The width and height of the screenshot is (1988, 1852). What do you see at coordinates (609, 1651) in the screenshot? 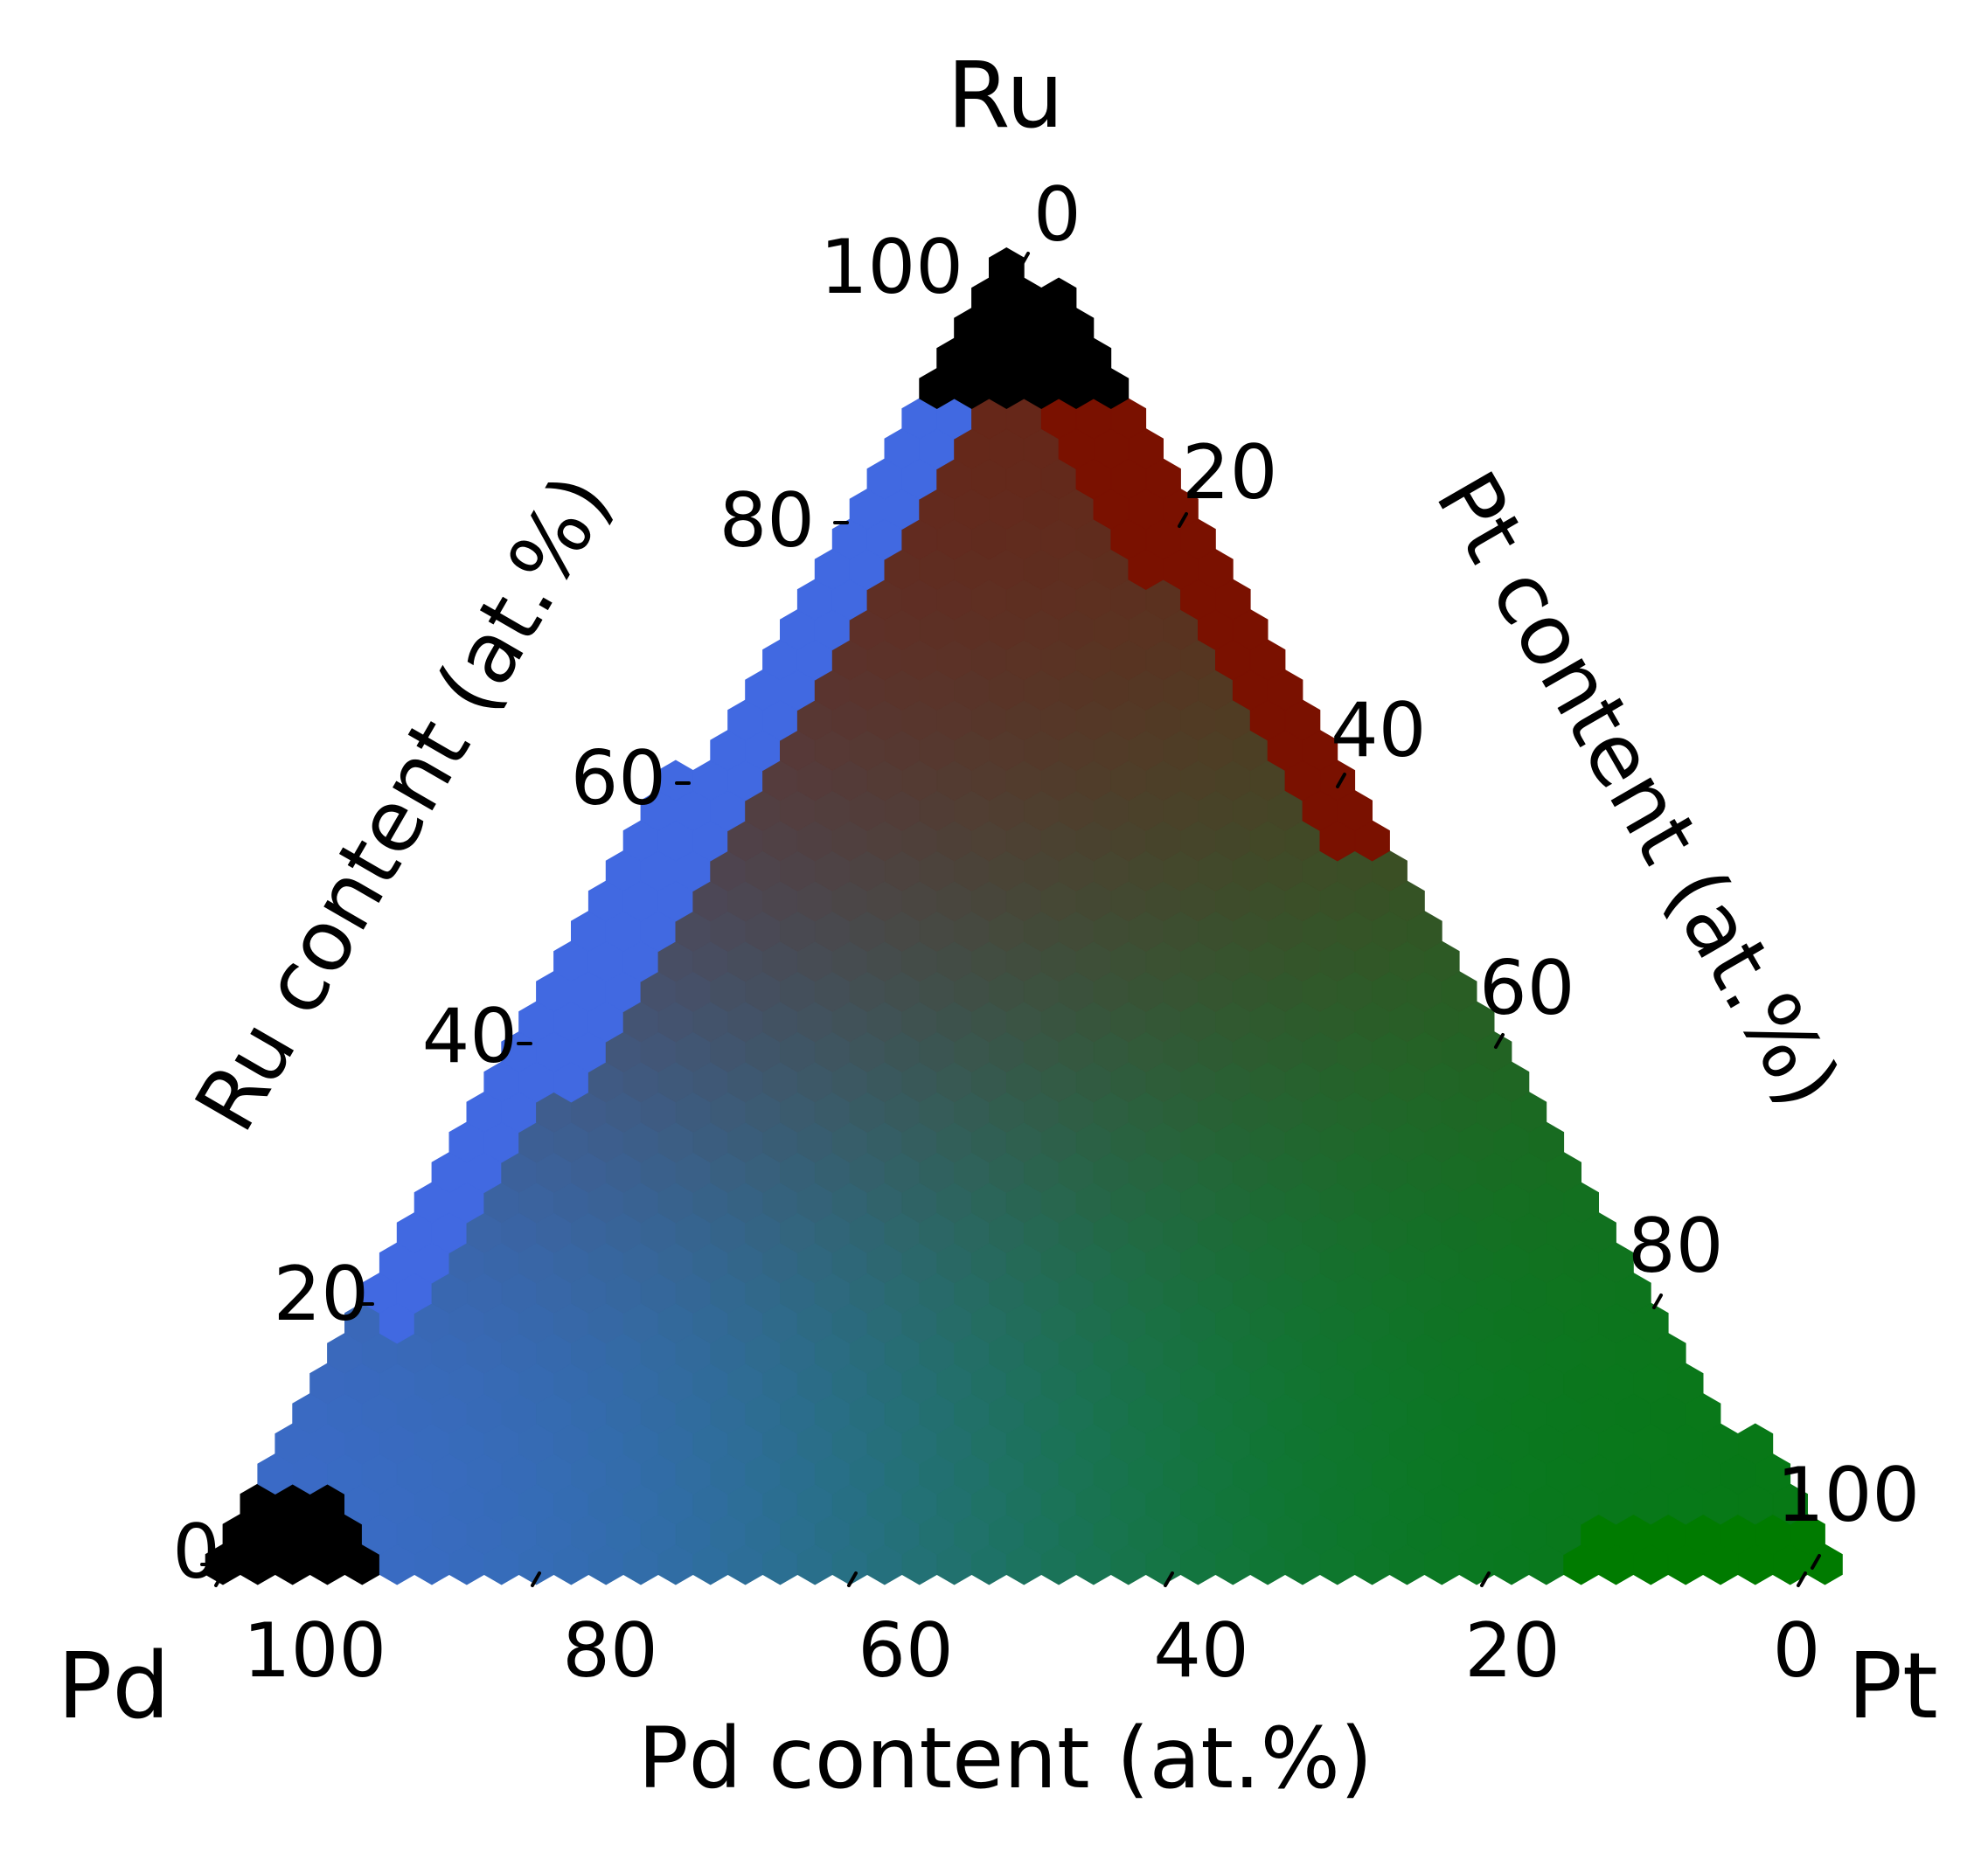
I see `tick-label-bottom: 80` at bounding box center [609, 1651].